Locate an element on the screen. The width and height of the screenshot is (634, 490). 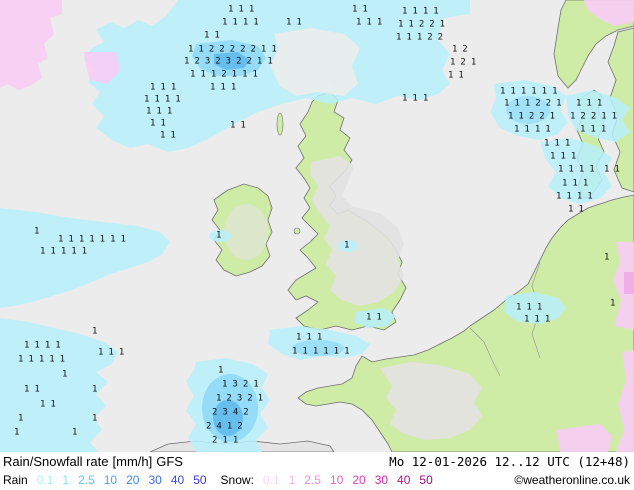
sea-gap is located at coordinates (315, 62).